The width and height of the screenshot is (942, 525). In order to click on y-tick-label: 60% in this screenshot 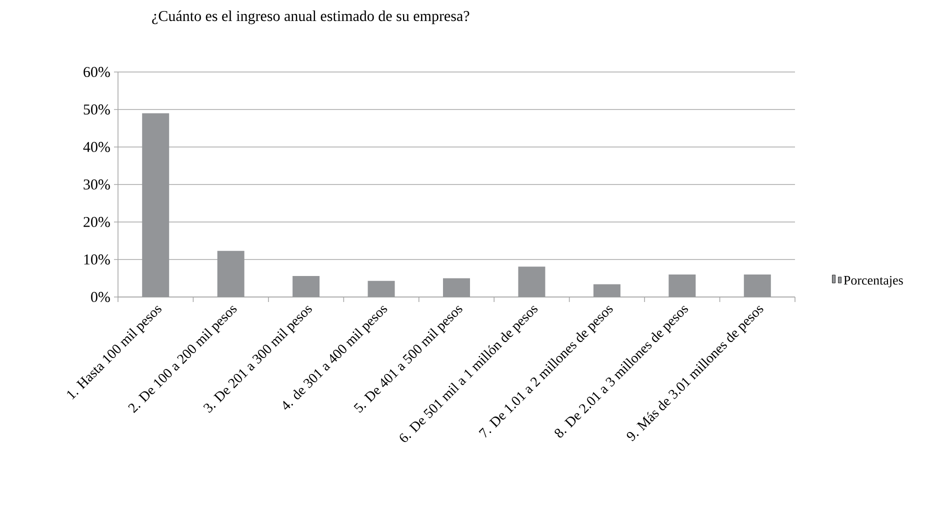, I will do `click(97, 72)`.